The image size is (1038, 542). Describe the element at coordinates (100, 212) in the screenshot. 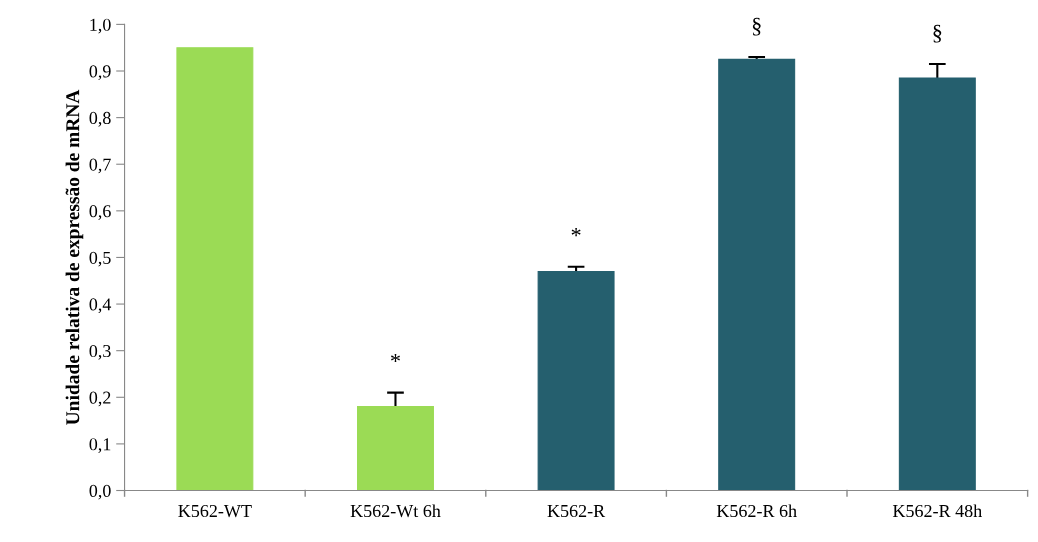

I see `y-tick-label: 0,6` at that location.